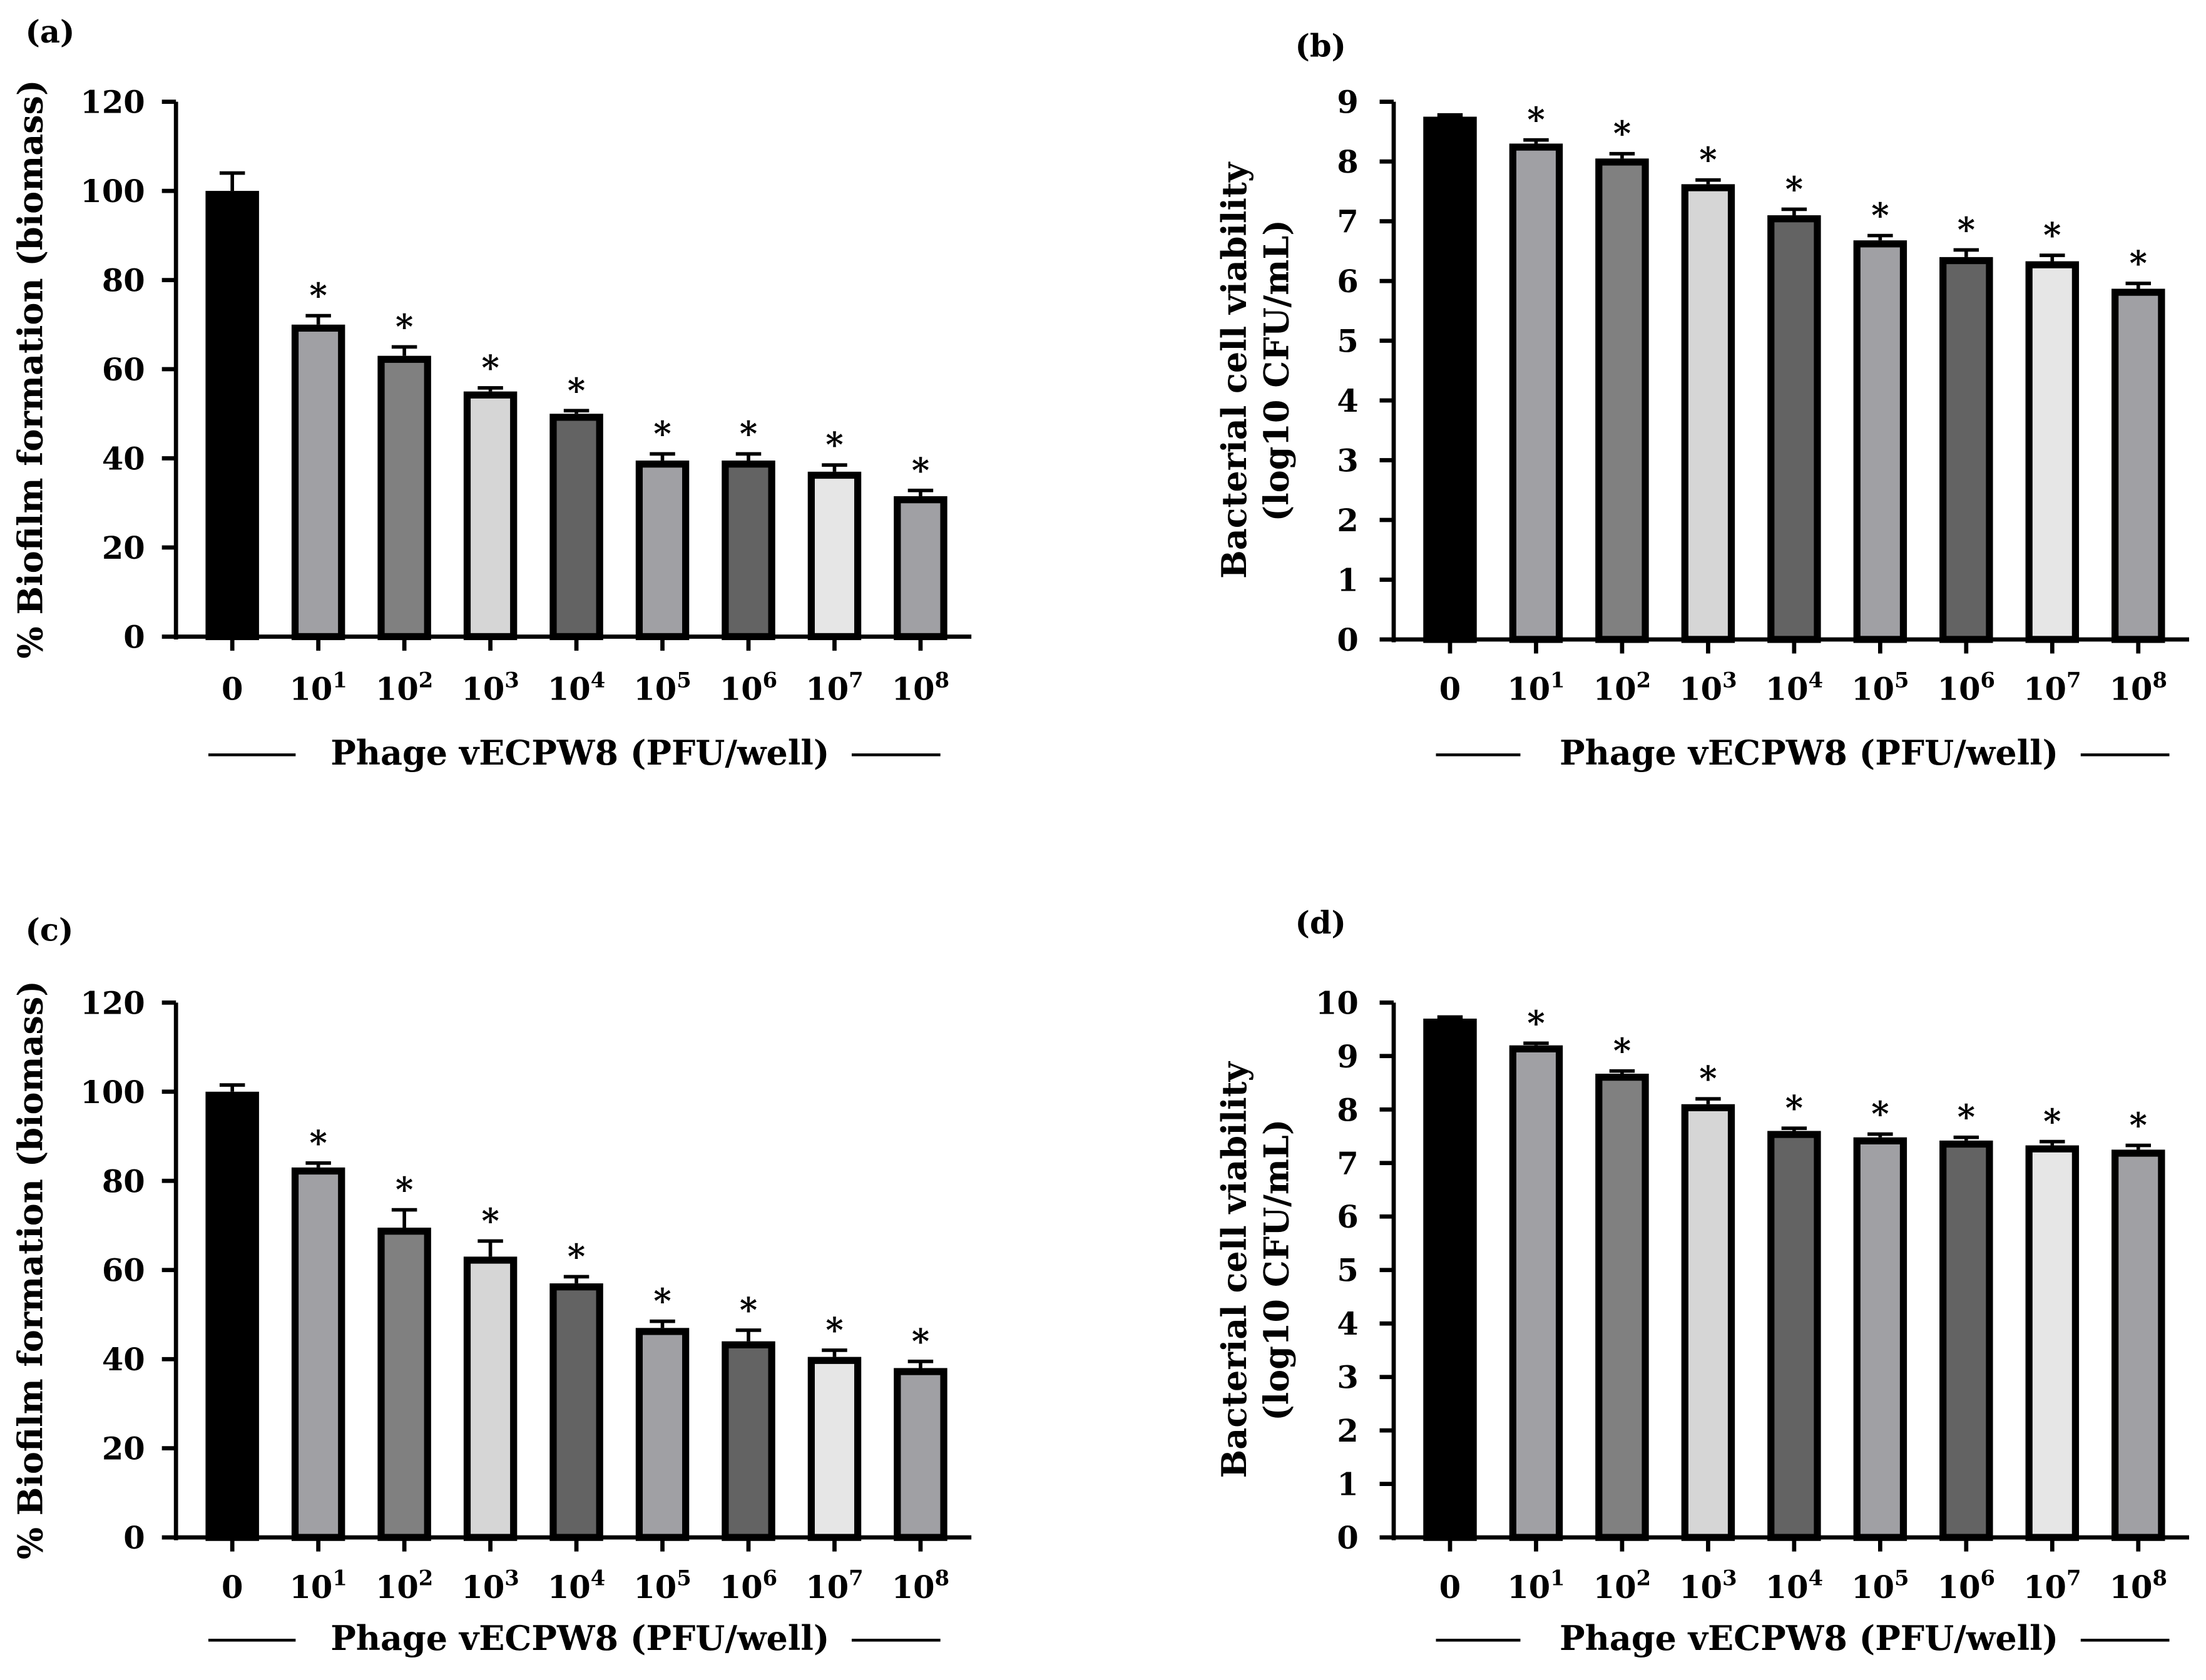  What do you see at coordinates (1347, 580) in the screenshot?
I see `y-tick-label: 1` at bounding box center [1347, 580].